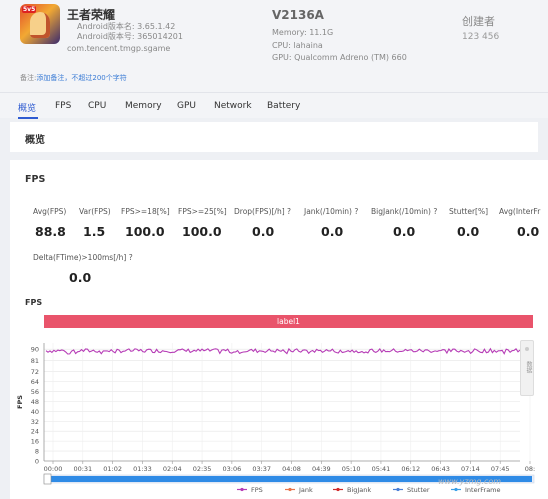 Image resolution: width=548 pixels, height=499 pixels. What do you see at coordinates (186, 106) in the screenshot?
I see `tab-gpu: GPU` at bounding box center [186, 106].